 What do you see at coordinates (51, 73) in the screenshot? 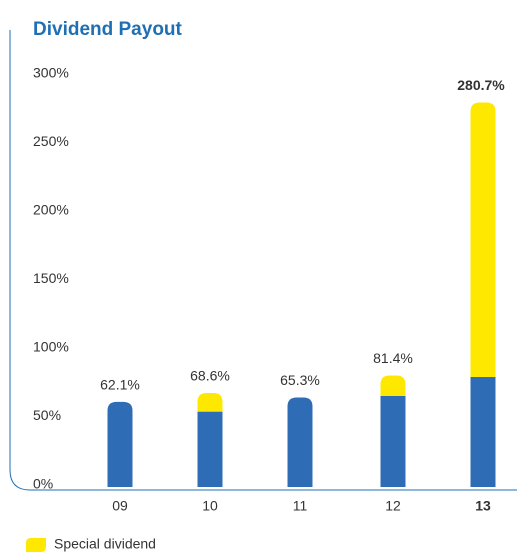
I see `y-tick-label: 300%` at bounding box center [51, 73].